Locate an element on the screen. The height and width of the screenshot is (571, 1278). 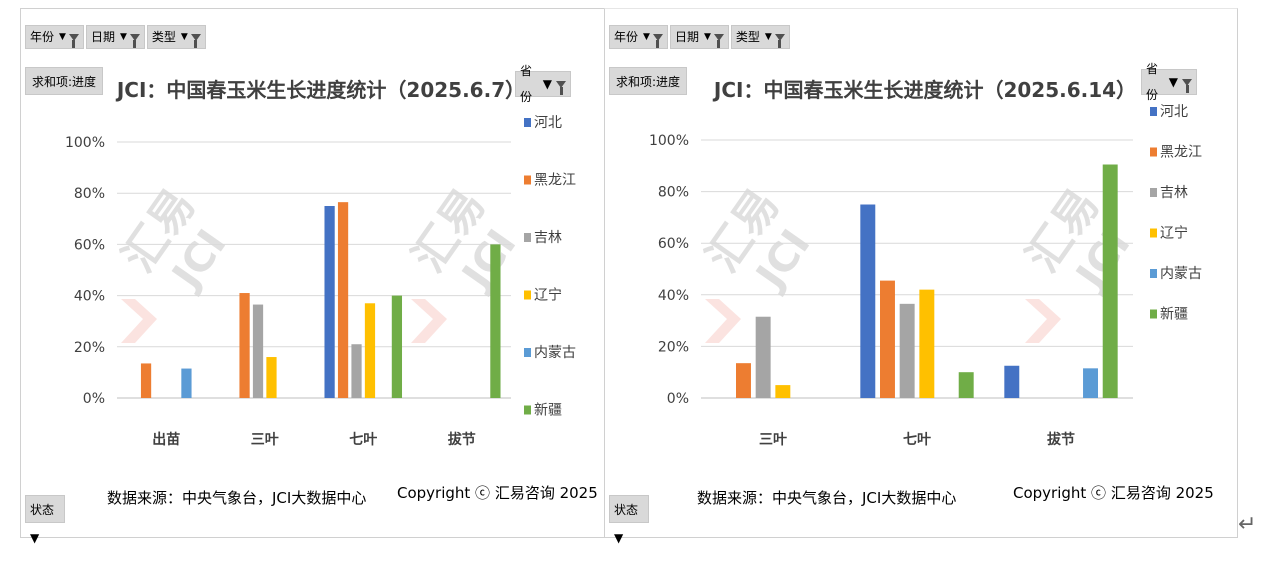
return-arrow-icon: ↵ is located at coordinates (1247, 524).